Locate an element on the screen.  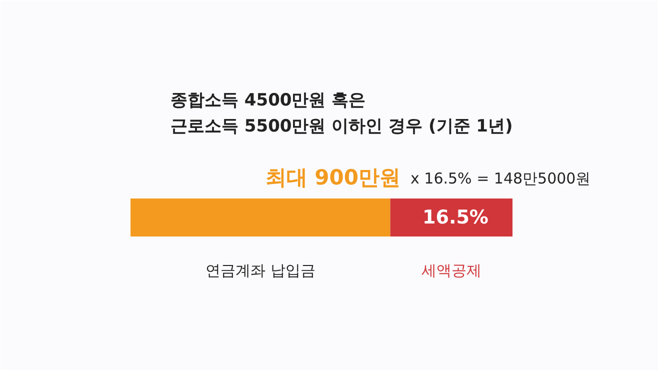
chart-title: 종합소득 4500만원 혹은 is located at coordinates (268, 100).